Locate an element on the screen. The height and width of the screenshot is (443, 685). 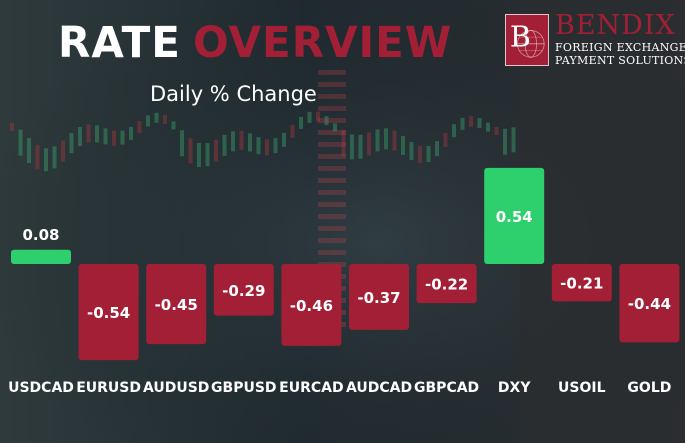
bar-usdcad is located at coordinates (41, 256).